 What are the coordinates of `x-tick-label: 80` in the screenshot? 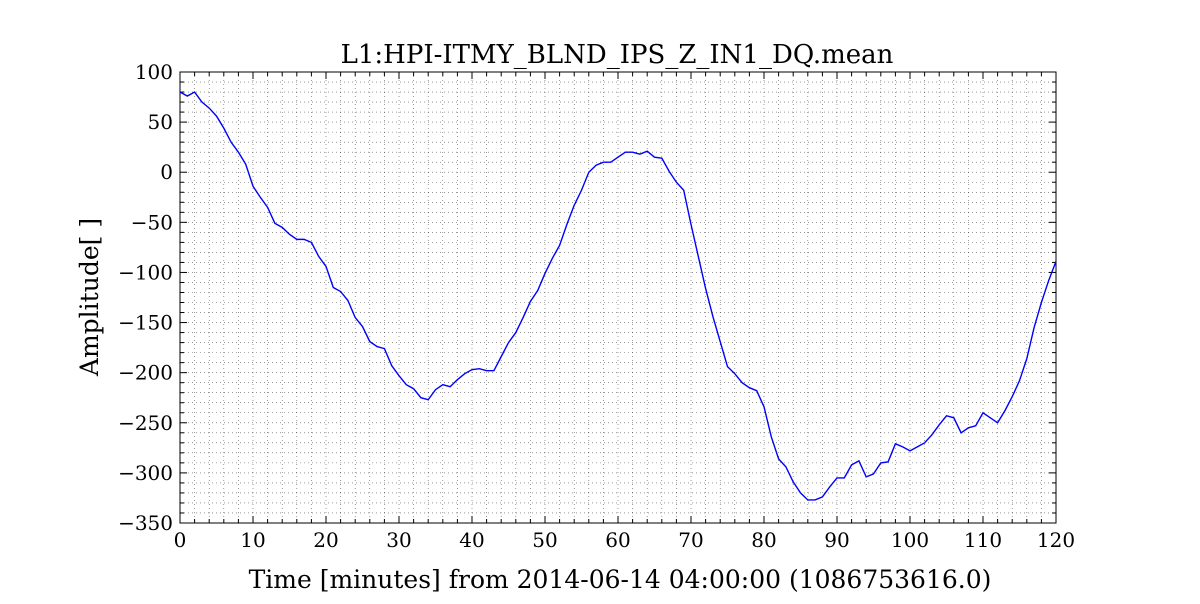 It's located at (763, 540).